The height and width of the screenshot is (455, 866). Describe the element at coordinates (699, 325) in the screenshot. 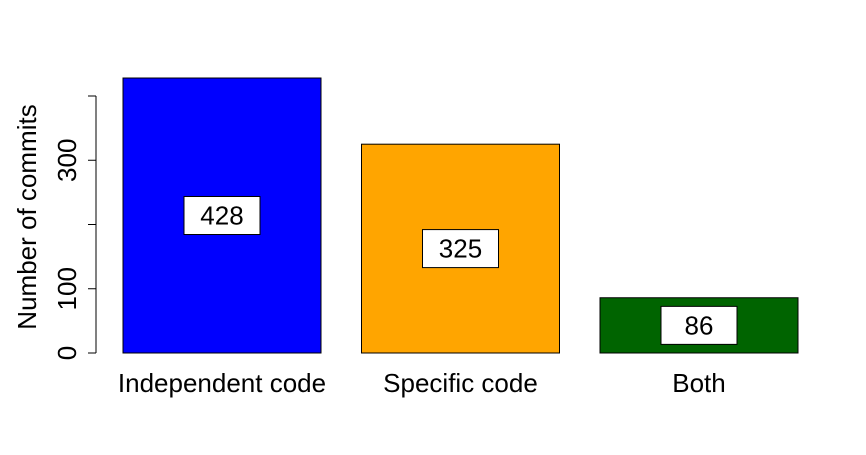

I see `data-label: 86` at that location.